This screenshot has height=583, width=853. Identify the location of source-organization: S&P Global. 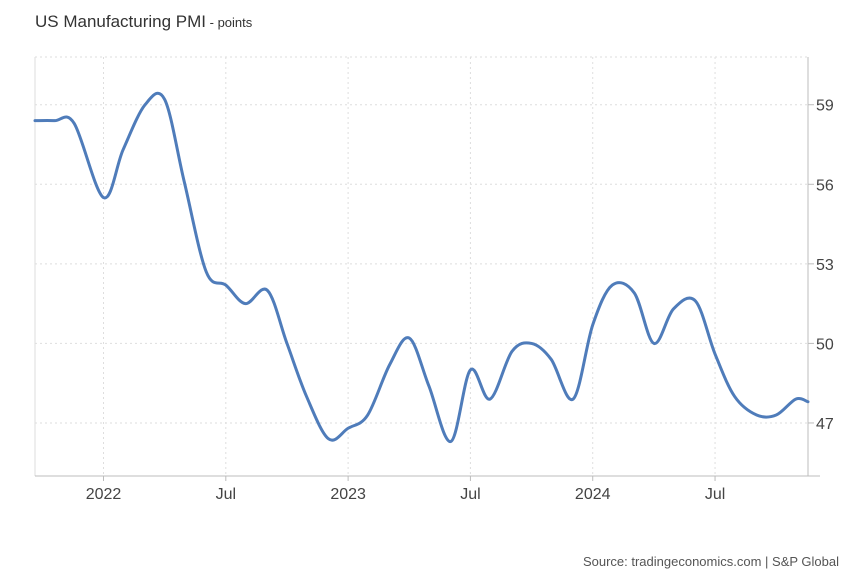
(805, 561).